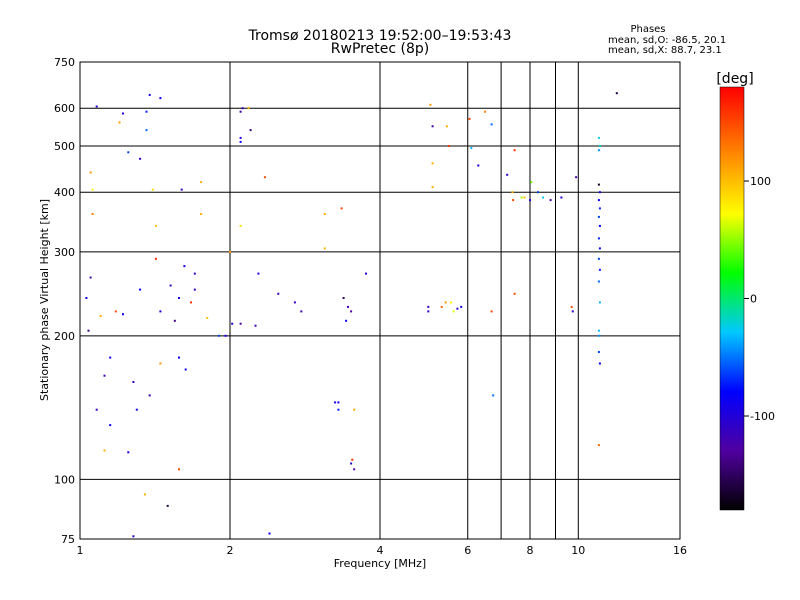 The height and width of the screenshot is (600, 800). Describe the element at coordinates (762, 416) in the screenshot. I see `colorbar-tick-label: -100` at that location.